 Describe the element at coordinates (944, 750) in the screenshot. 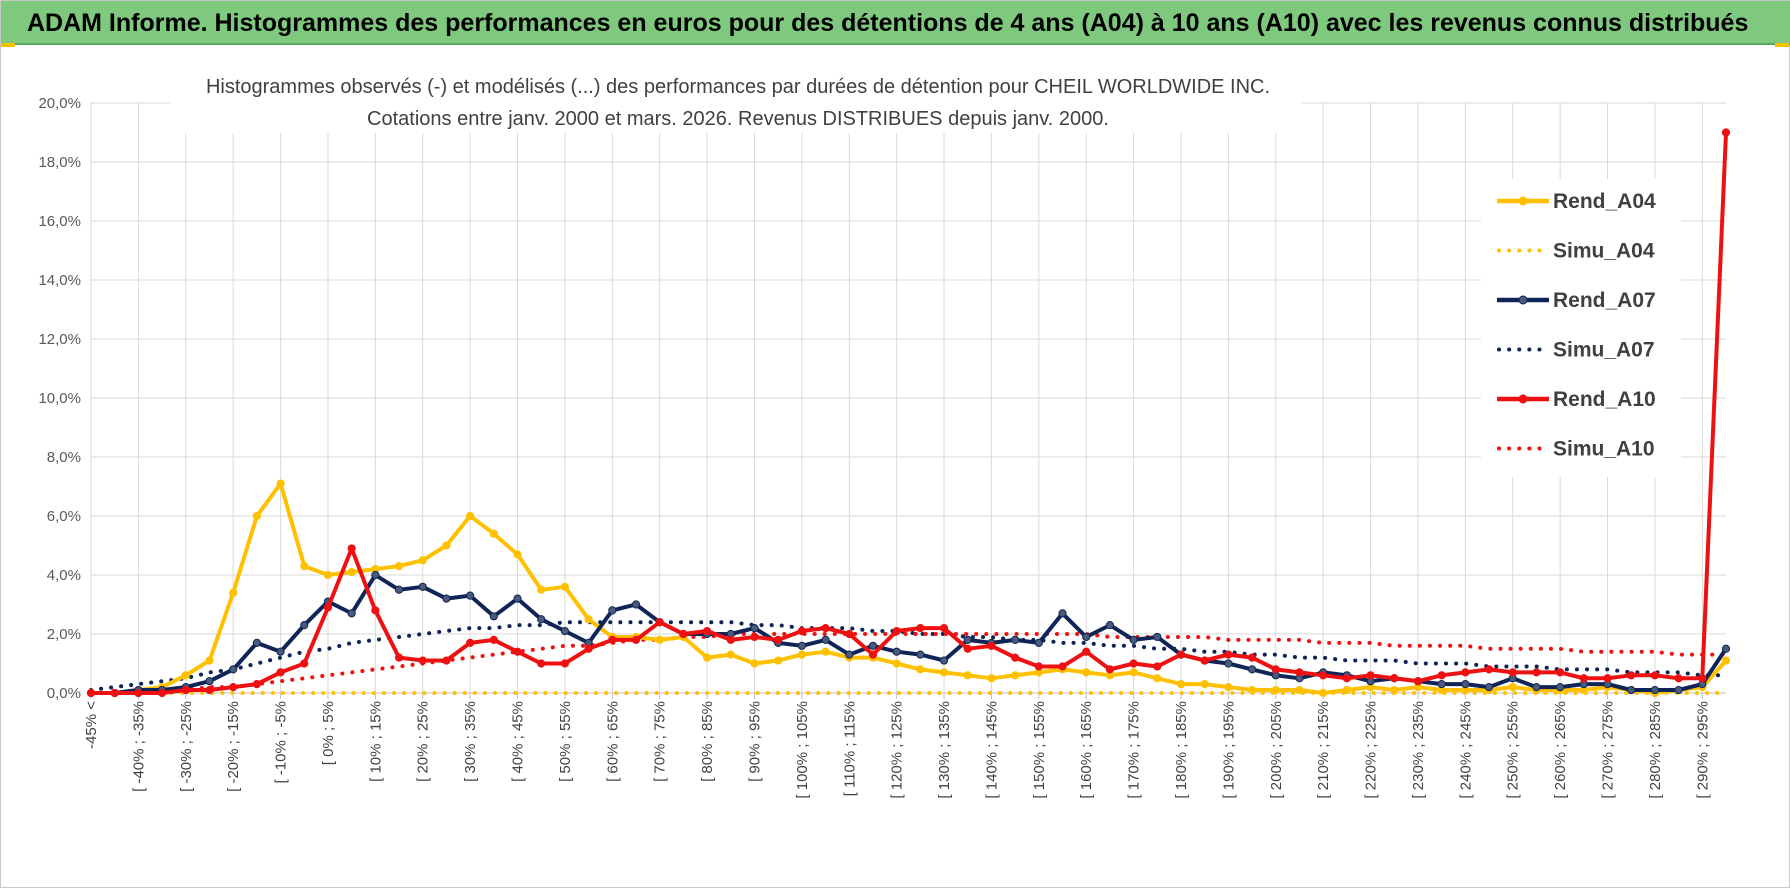

I see `x-tick-label: [ 130% ; 135%` at that location.